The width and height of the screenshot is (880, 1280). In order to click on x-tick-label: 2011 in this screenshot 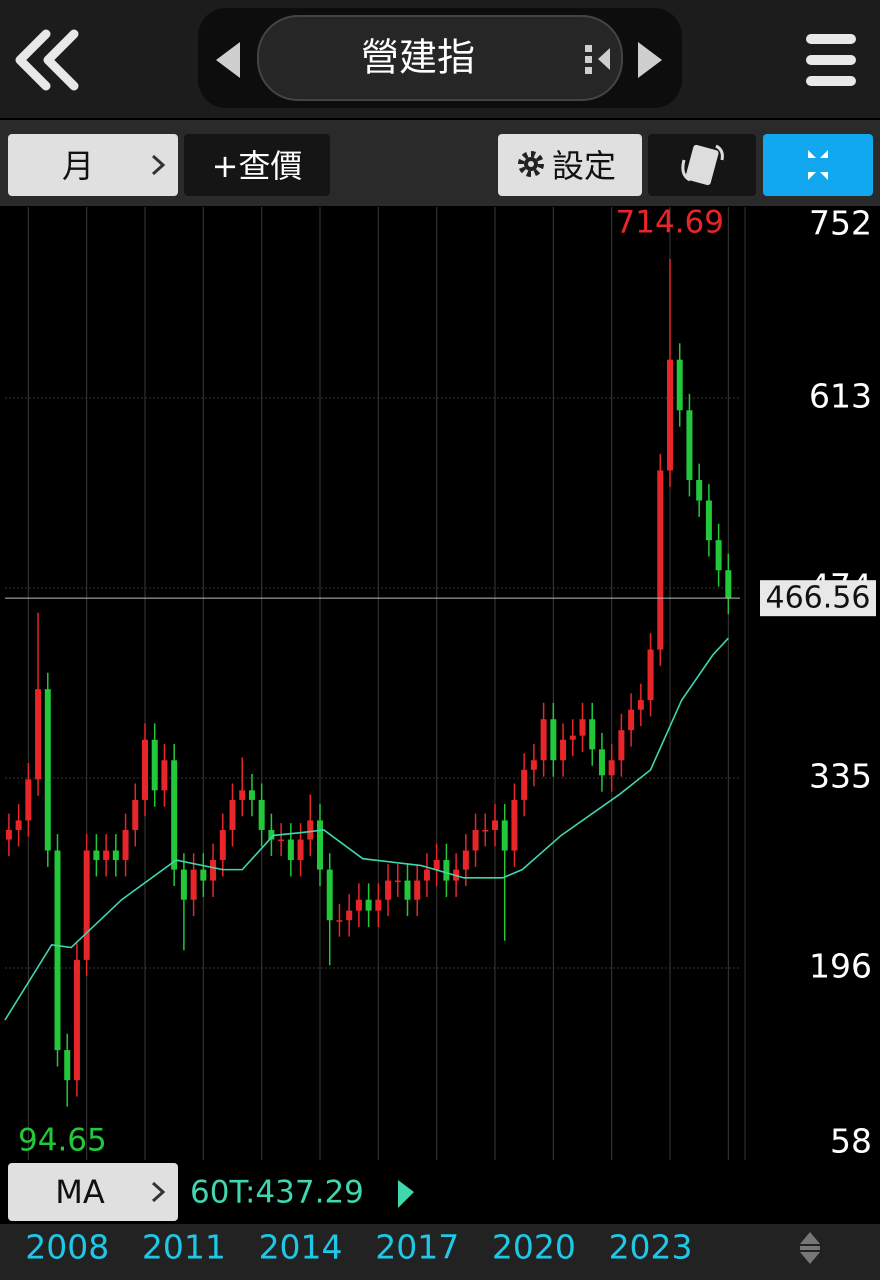, I will do `click(184, 1247)`.